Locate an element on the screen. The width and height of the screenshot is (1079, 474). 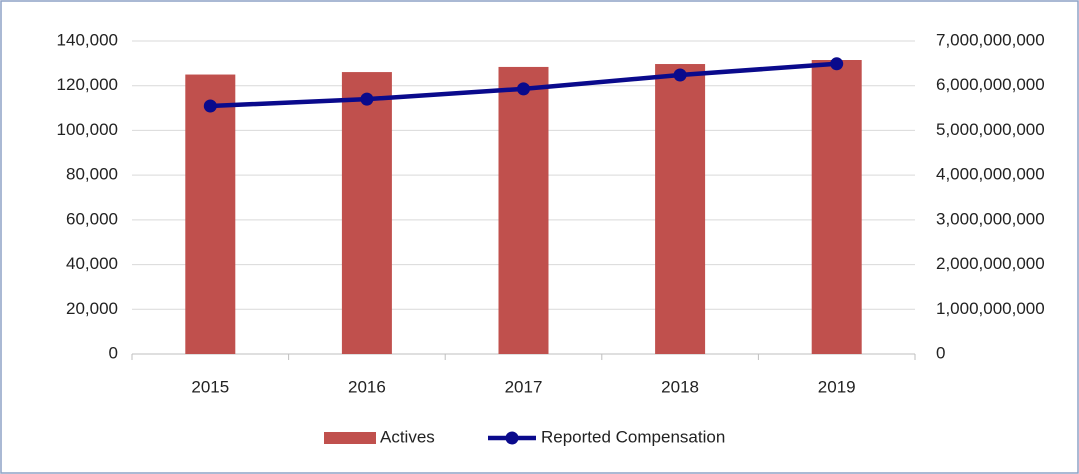
y2-tick-label: 1,000,000,000 is located at coordinates (990, 308).